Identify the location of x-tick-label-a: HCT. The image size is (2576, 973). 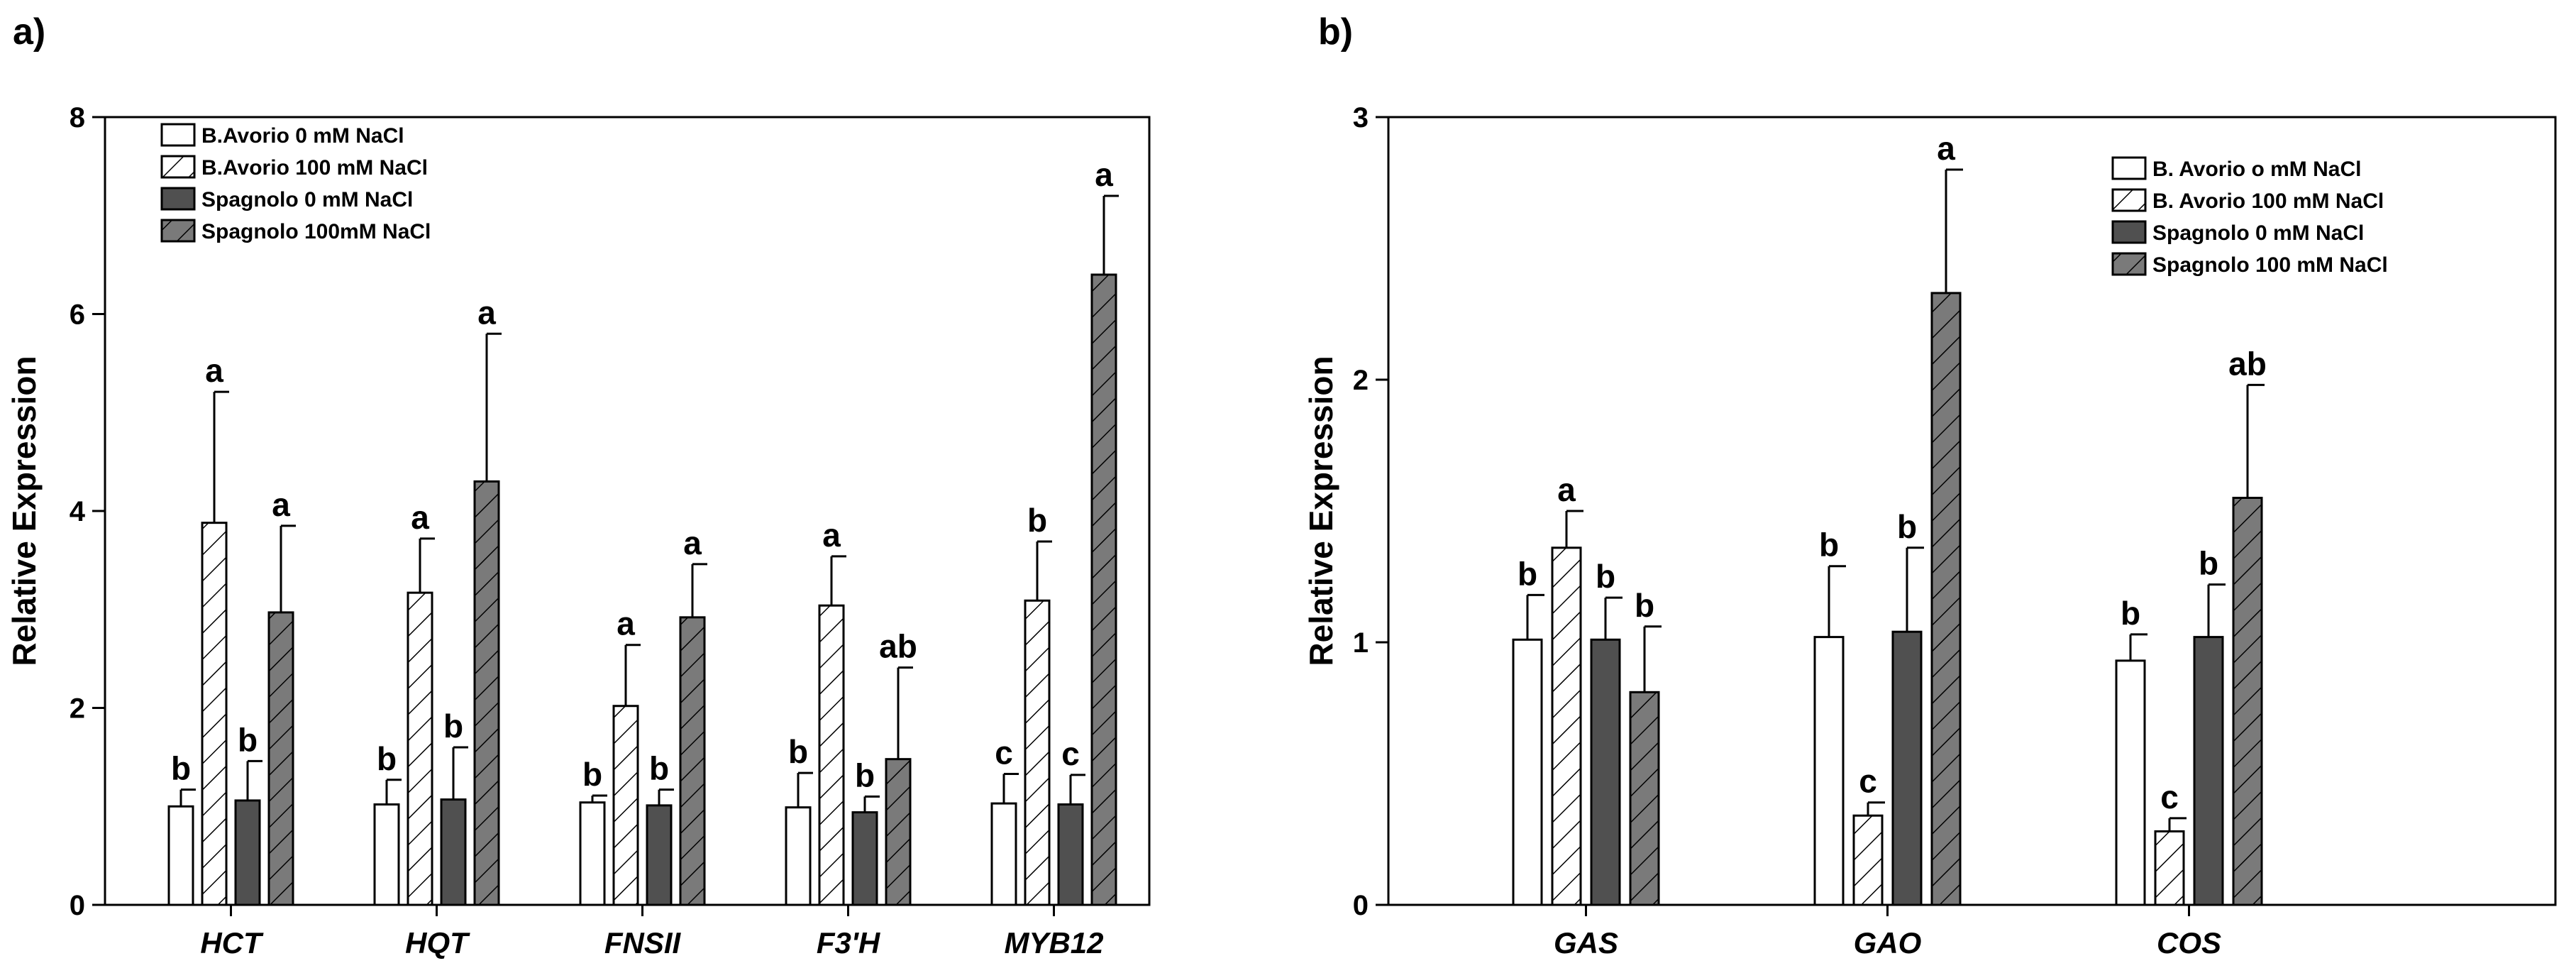
(232, 943).